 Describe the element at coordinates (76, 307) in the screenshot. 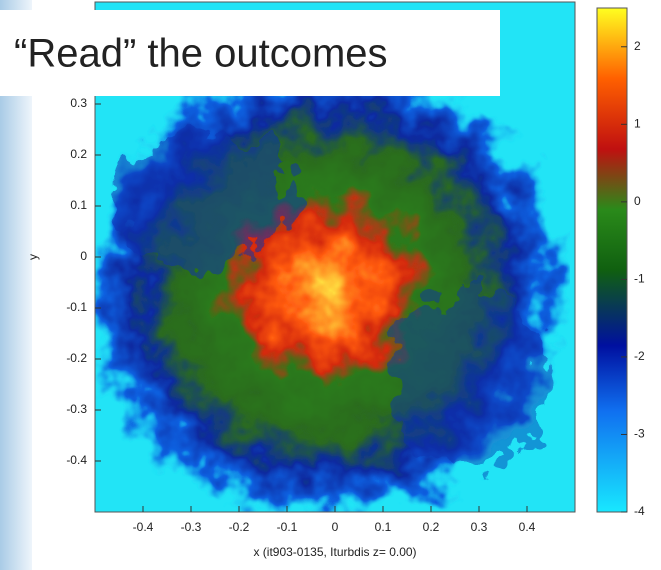

I see `y-tick-label: -0.1` at that location.